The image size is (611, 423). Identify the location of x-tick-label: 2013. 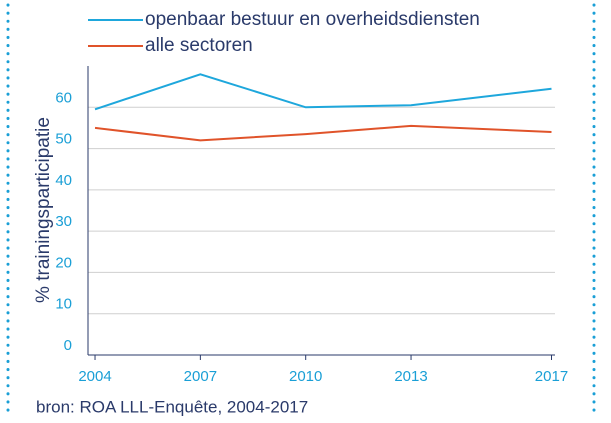
(410, 376).